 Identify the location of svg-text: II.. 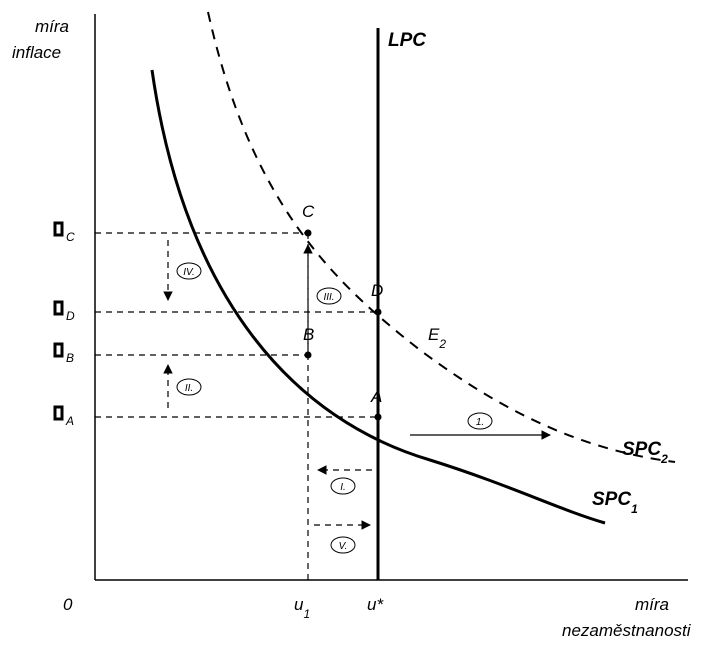
(189, 388).